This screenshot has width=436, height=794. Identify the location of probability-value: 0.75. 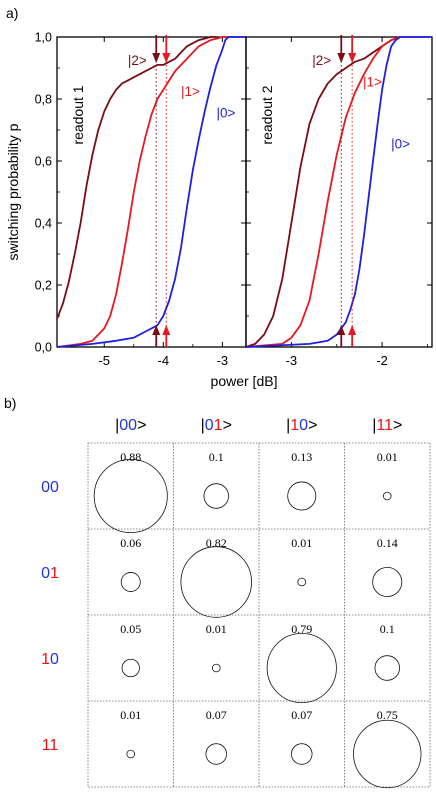
(387, 715).